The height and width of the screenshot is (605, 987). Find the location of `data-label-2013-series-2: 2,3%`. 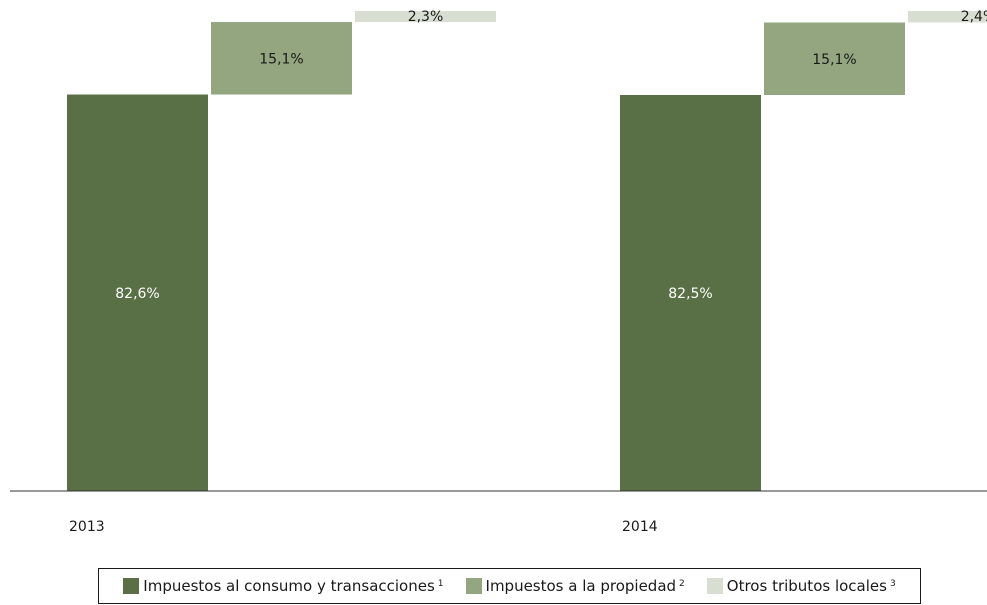

data-label-2013-series-2: 2,3% is located at coordinates (426, 17).